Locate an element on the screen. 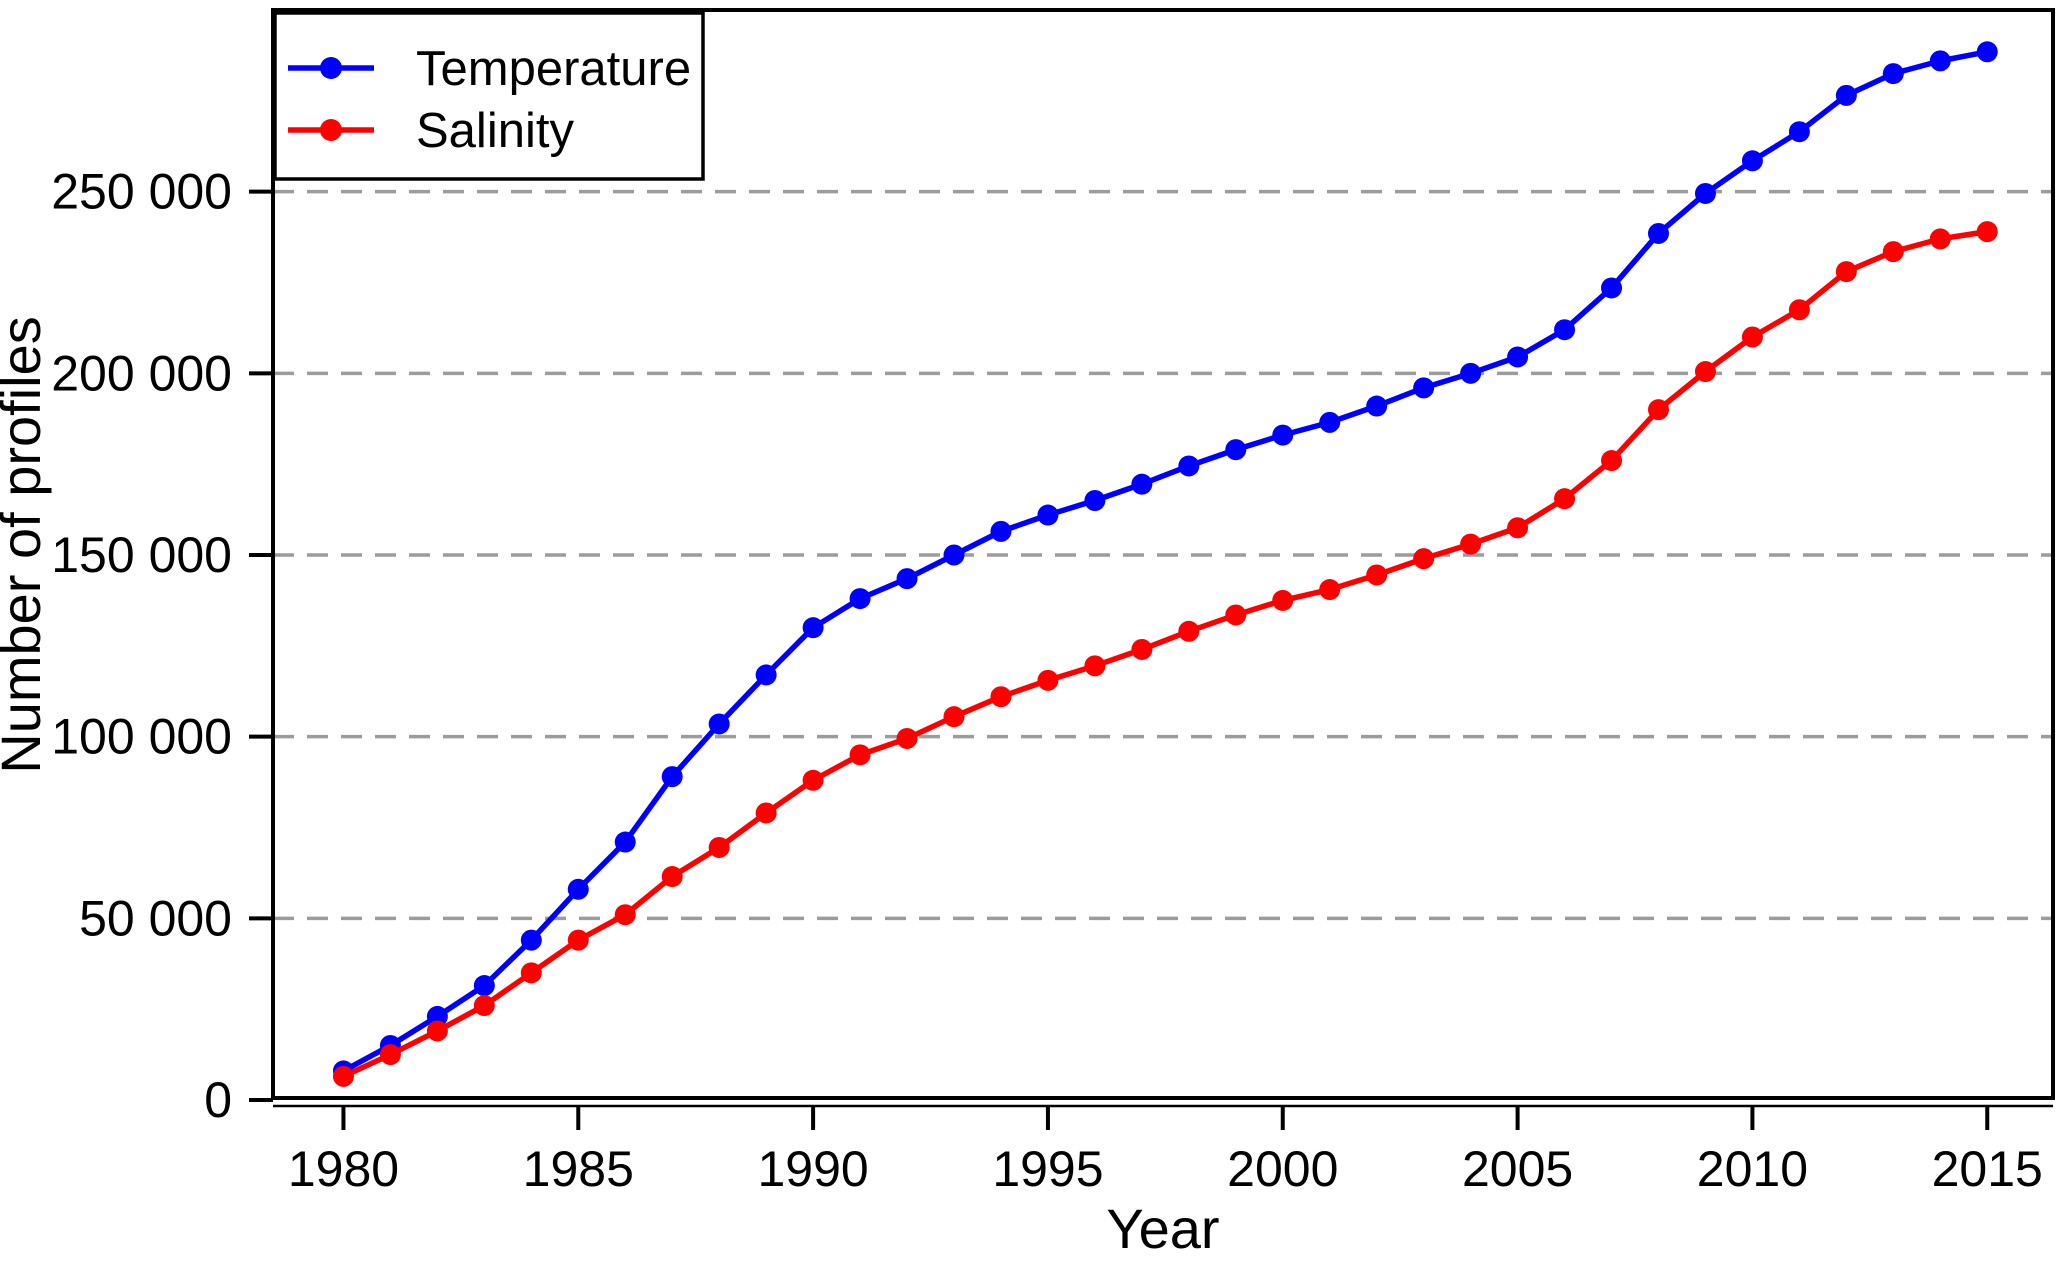  legend-label: Temperature is located at coordinates (553, 69).